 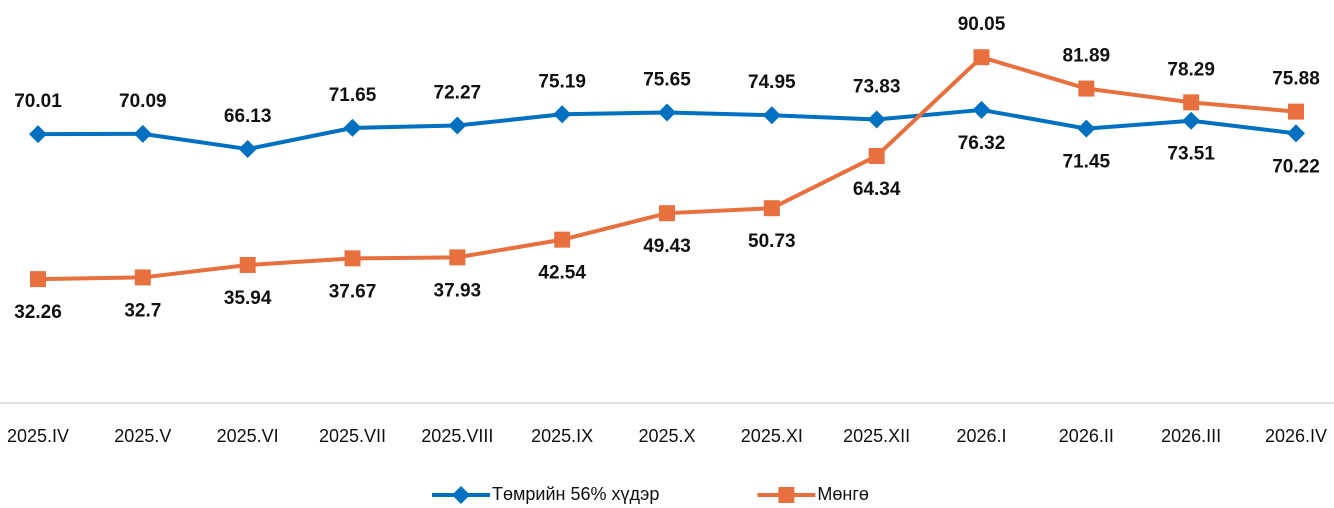 I want to click on data-label: 75.88, so click(x=1296, y=79).